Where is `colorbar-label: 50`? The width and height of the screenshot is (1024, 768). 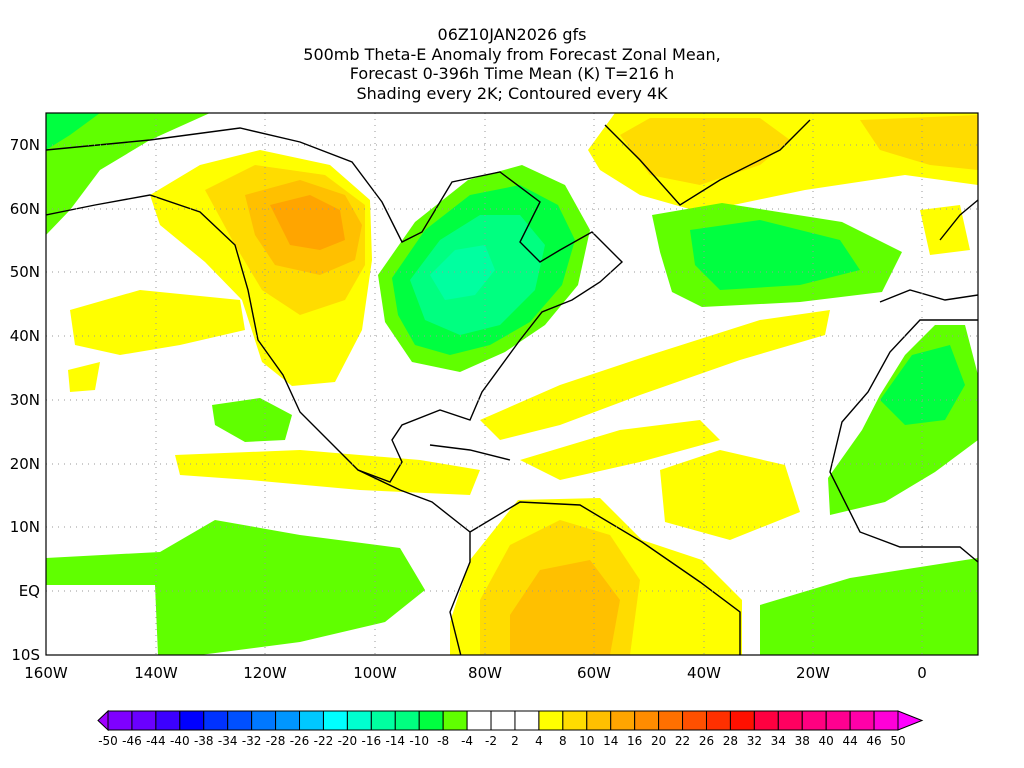 colorbar-label: 50 is located at coordinates (897, 741).